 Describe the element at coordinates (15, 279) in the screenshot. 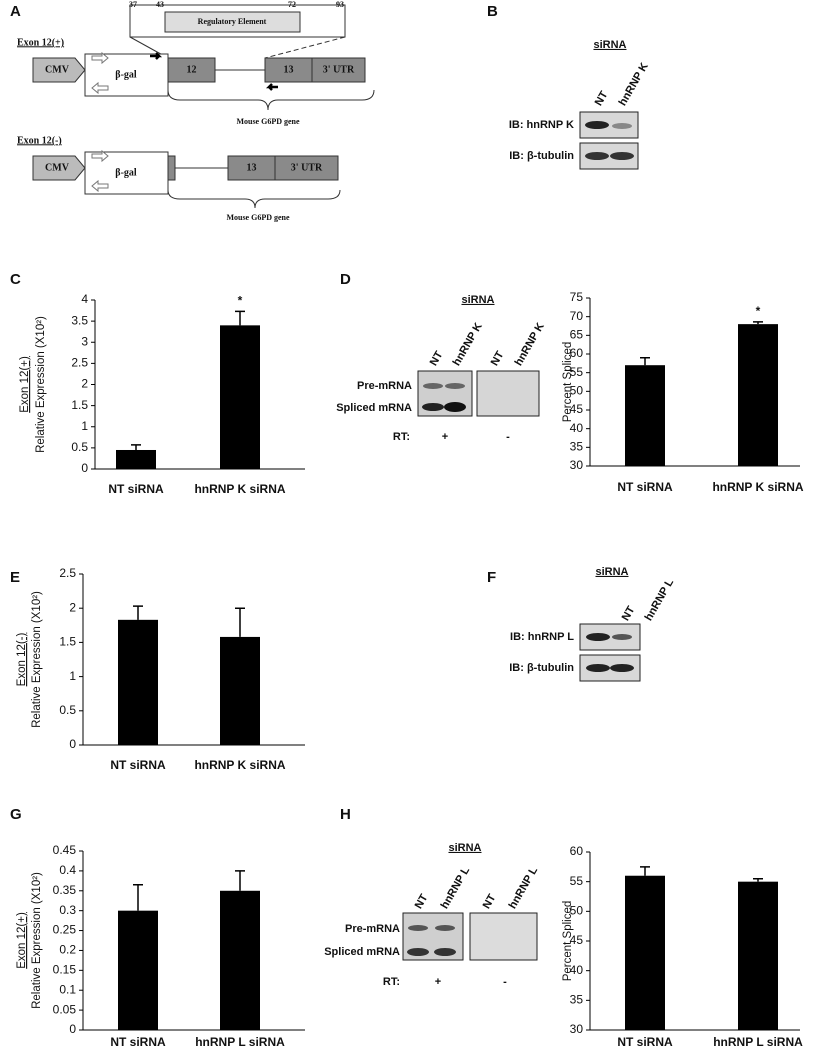

I see `panel-label: C` at that location.